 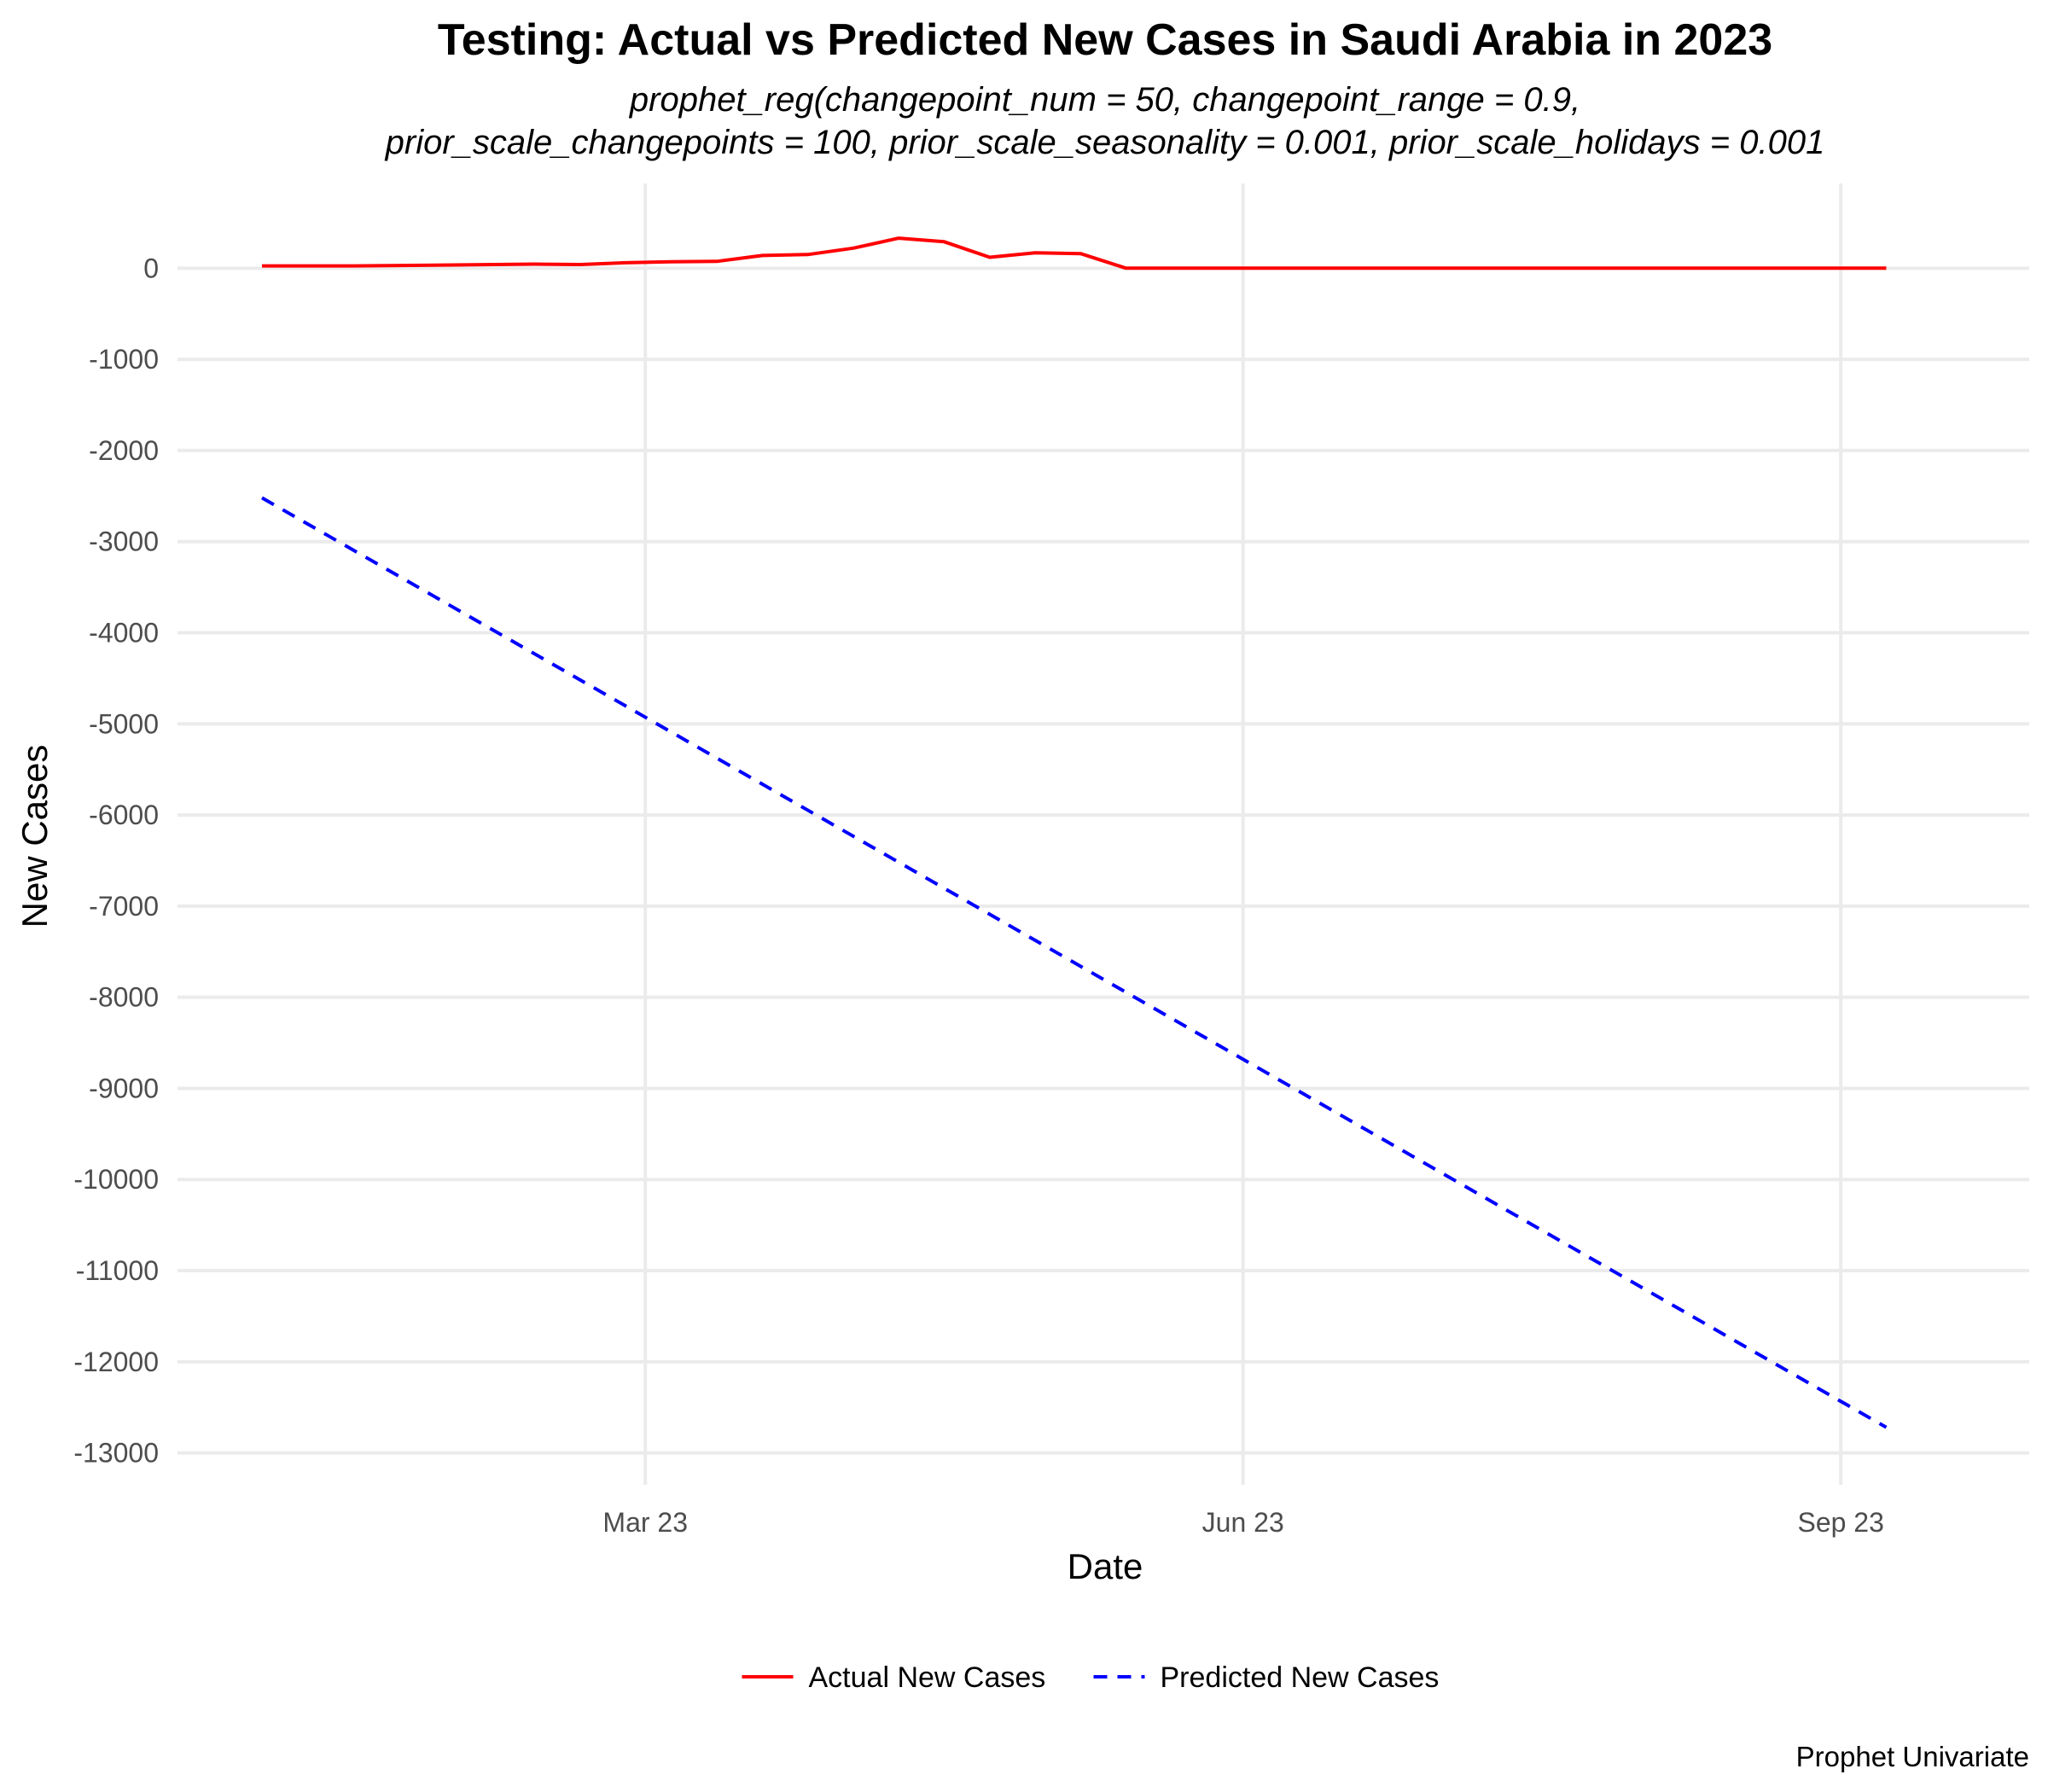 What do you see at coordinates (35, 836) in the screenshot?
I see `y-axis-title: New Cases` at bounding box center [35, 836].